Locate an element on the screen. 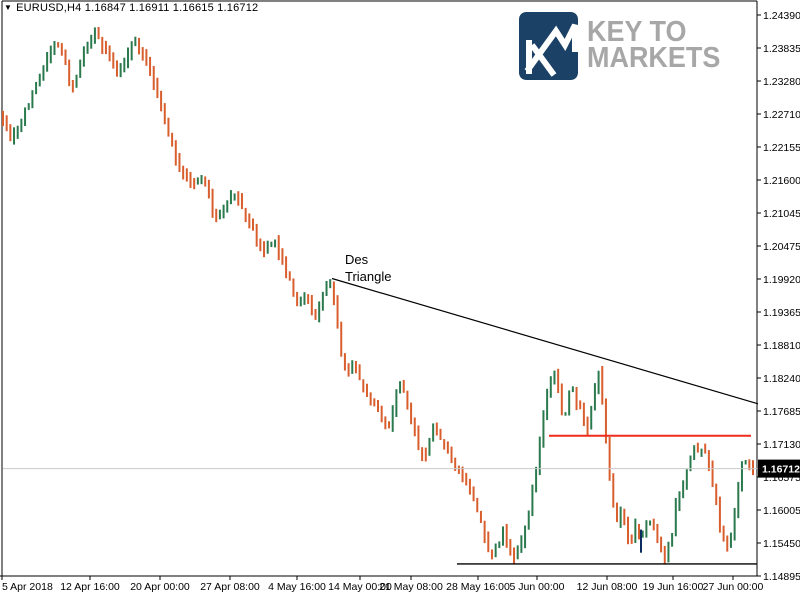 The image size is (800, 600). time-axis-label: 21 May 08:00 is located at coordinates (411, 587).